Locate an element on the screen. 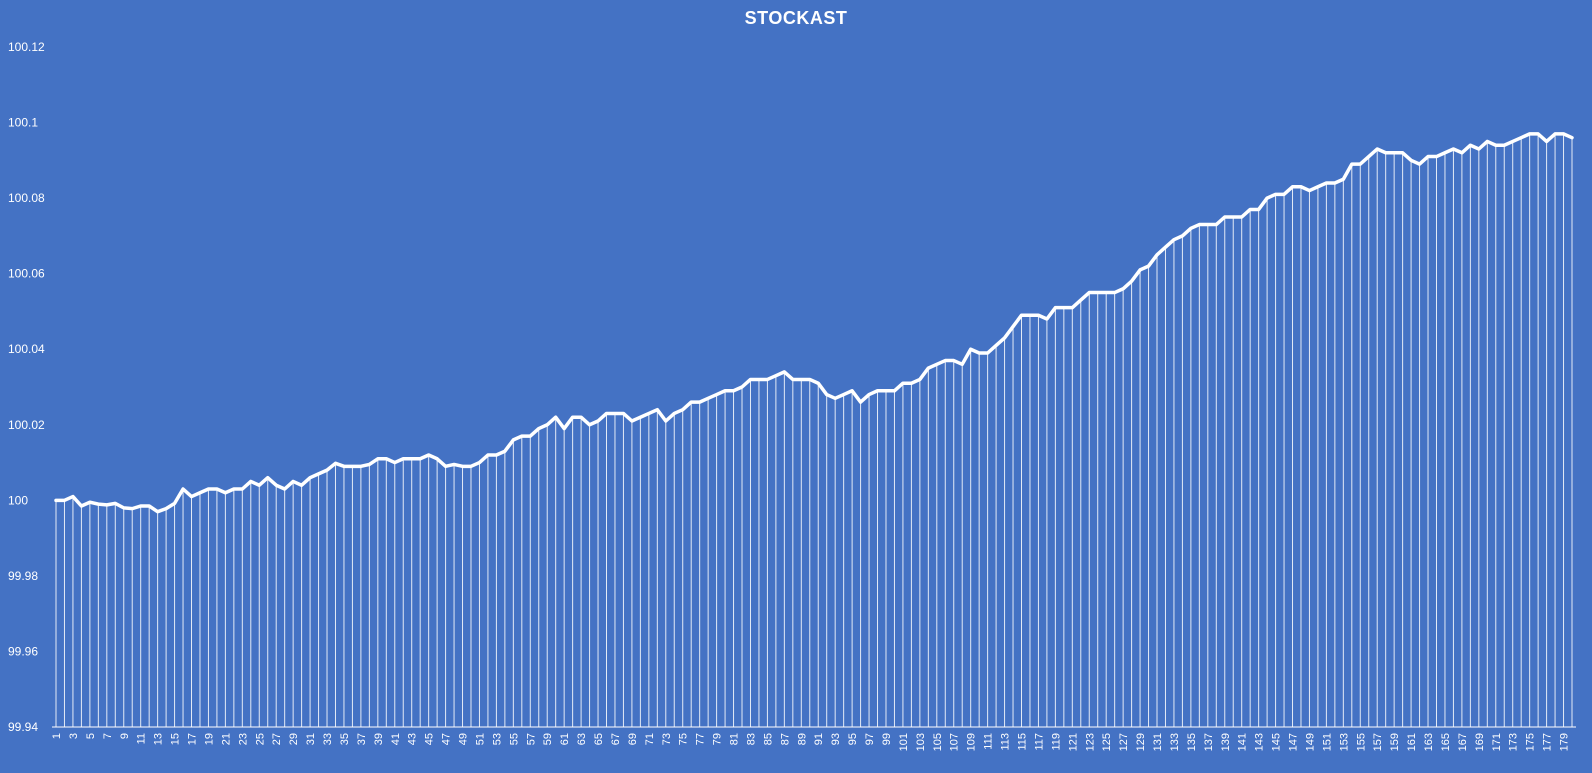 Image resolution: width=1592 pixels, height=773 pixels. x-tick-label: 13 is located at coordinates (159, 739).